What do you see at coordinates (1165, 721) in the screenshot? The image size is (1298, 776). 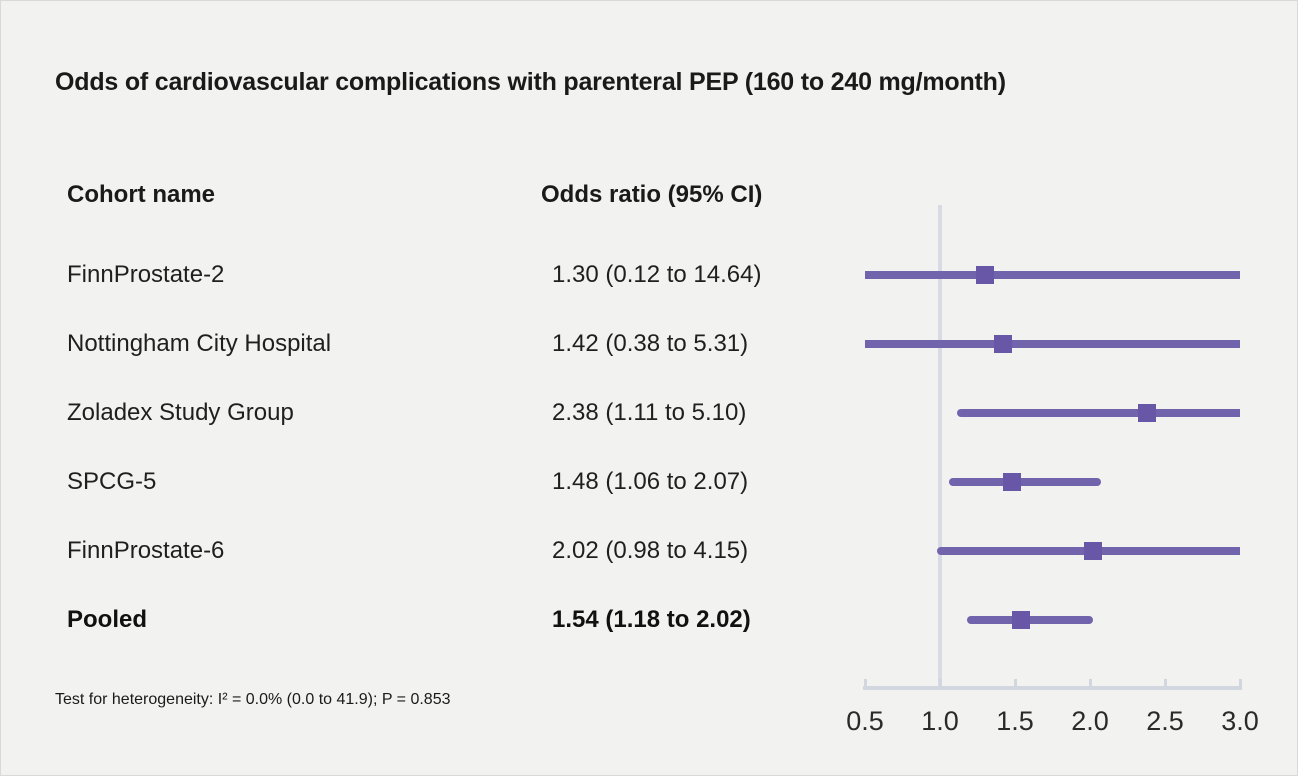 I see `x-axis-tick-label: 2.5` at bounding box center [1165, 721].